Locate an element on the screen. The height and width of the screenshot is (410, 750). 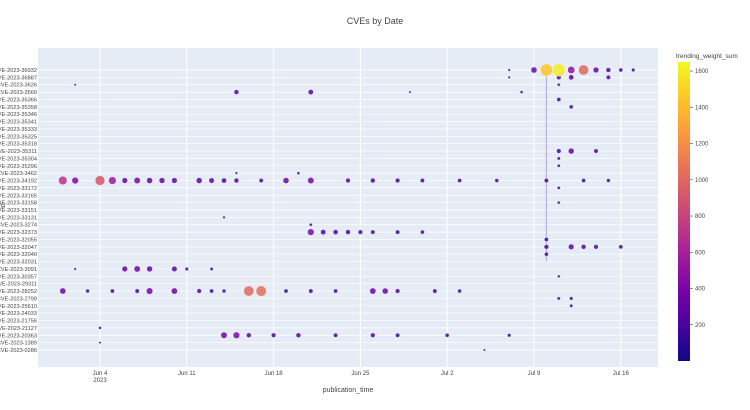
colorbar-tick-label: 400 is located at coordinates (700, 290).